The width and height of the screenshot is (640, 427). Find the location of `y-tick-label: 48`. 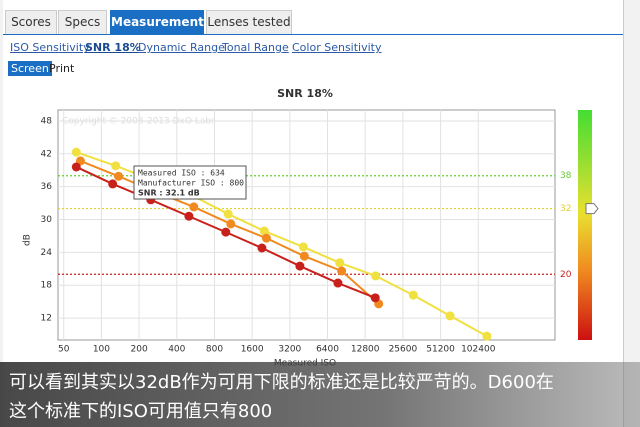

y-tick-label: 48 is located at coordinates (47, 121).